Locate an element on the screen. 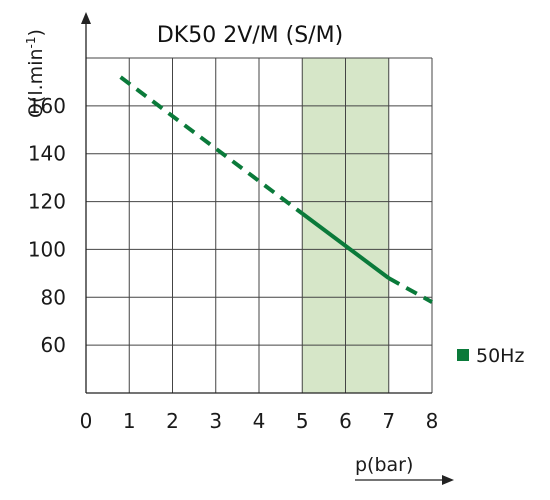  y-axis-arrow is located at coordinates (86, 18).